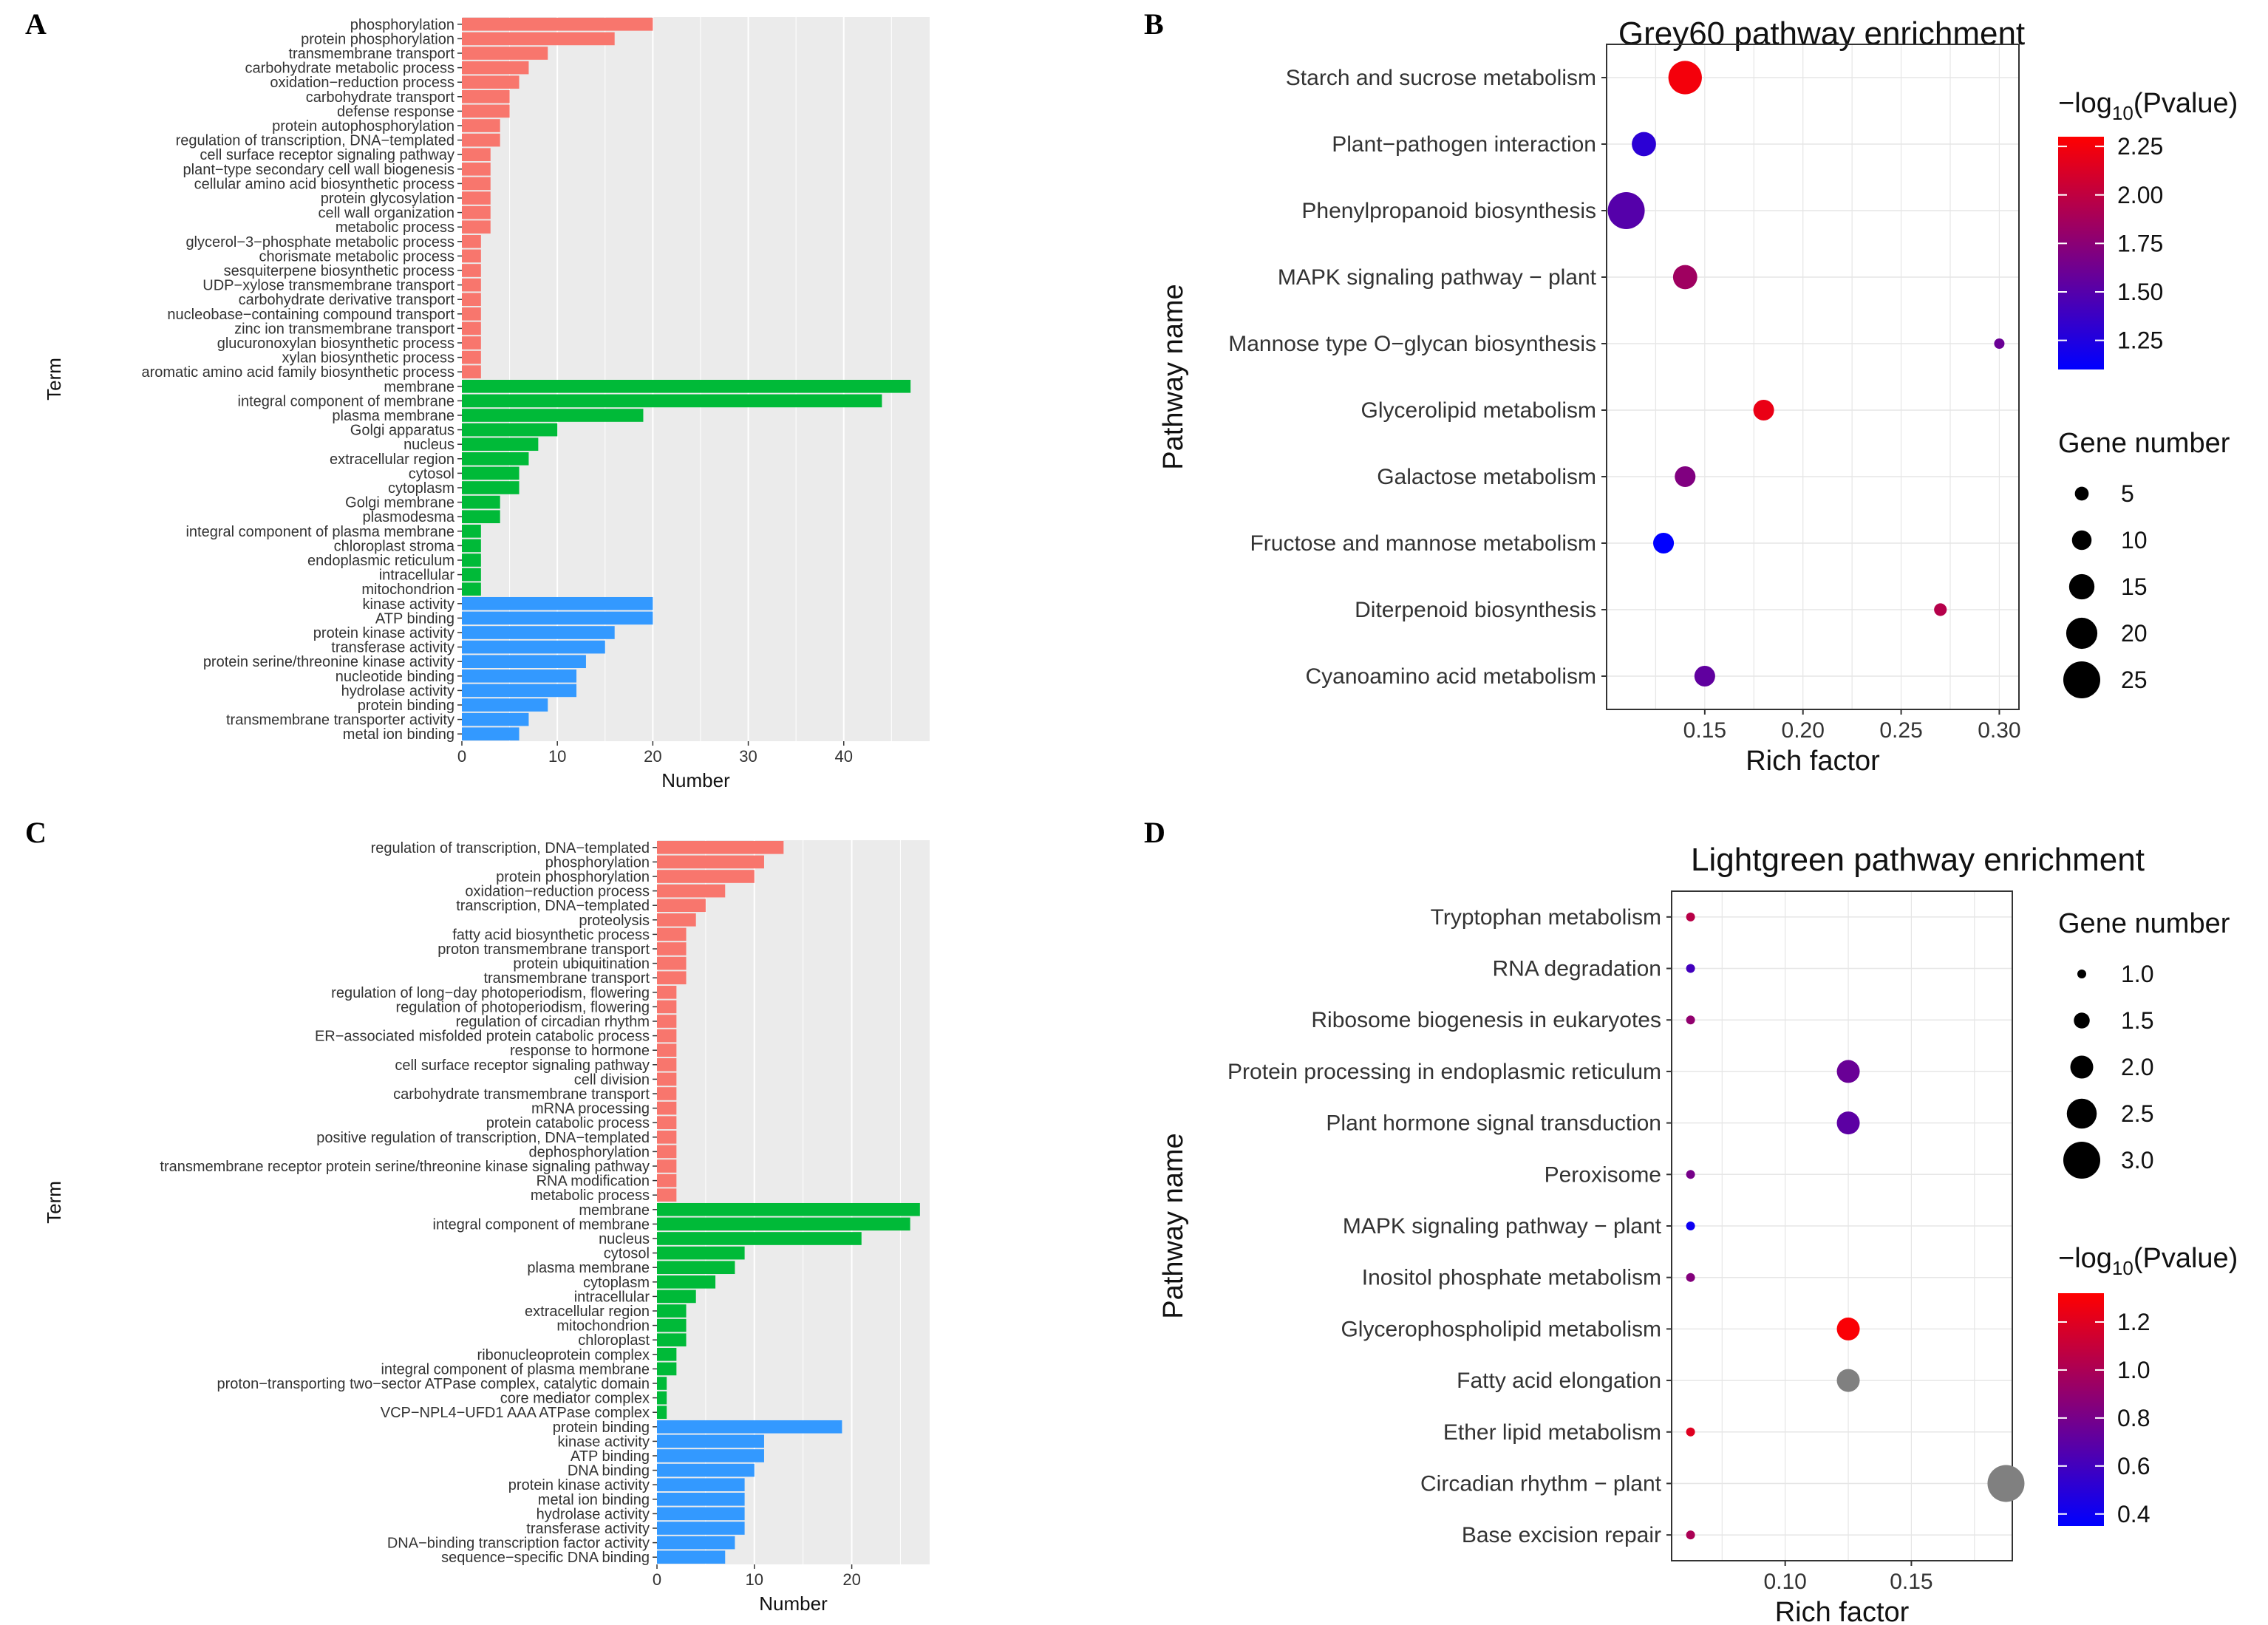 This screenshot has width=2268, height=1625. I want to click on x-tick-label: 0.15, so click(1705, 730).